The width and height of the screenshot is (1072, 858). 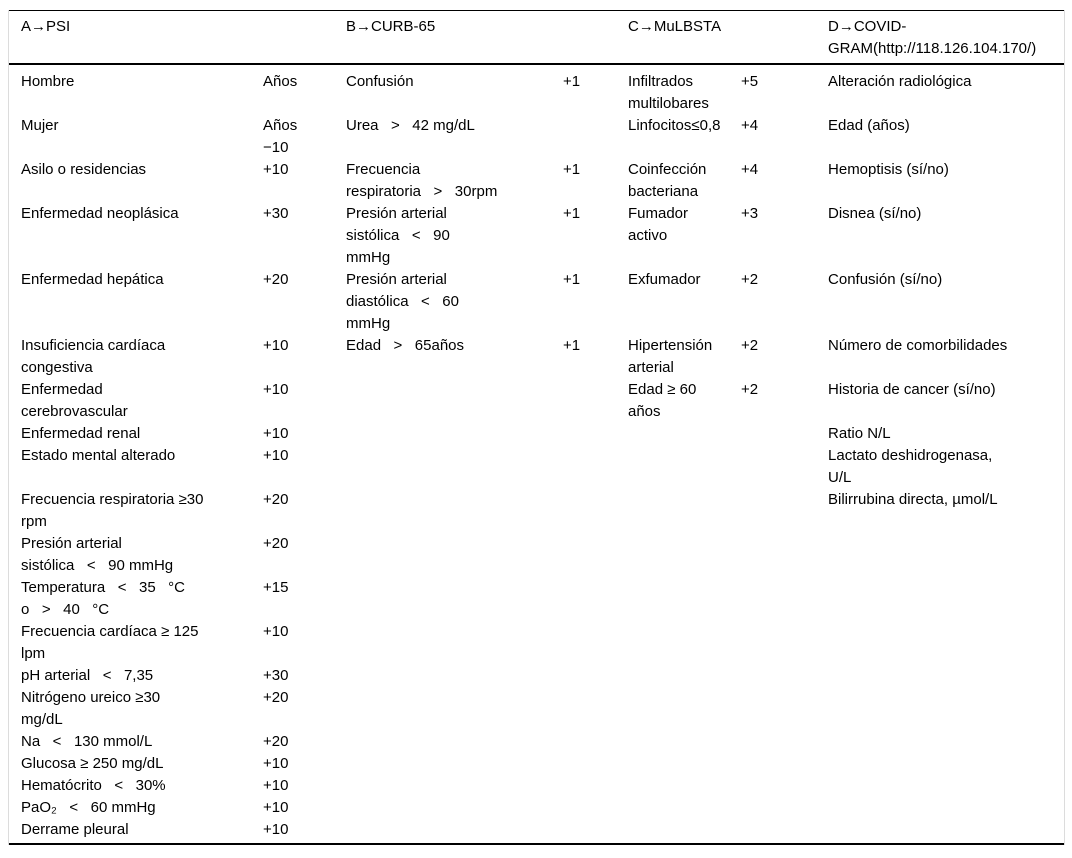 I want to click on mulbsta-item-cell: Infiltrados multilobares, so click(x=668, y=92).